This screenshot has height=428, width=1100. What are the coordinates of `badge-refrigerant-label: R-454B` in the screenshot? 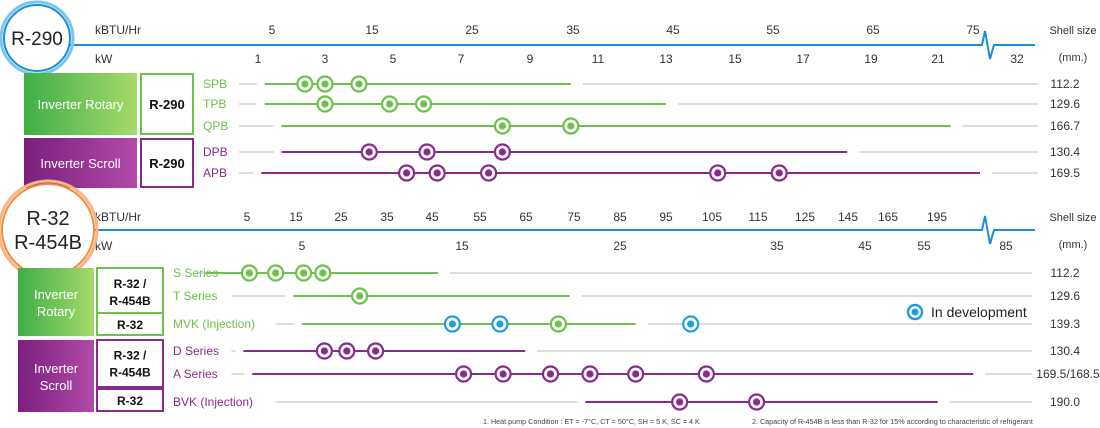 It's located at (48, 243).